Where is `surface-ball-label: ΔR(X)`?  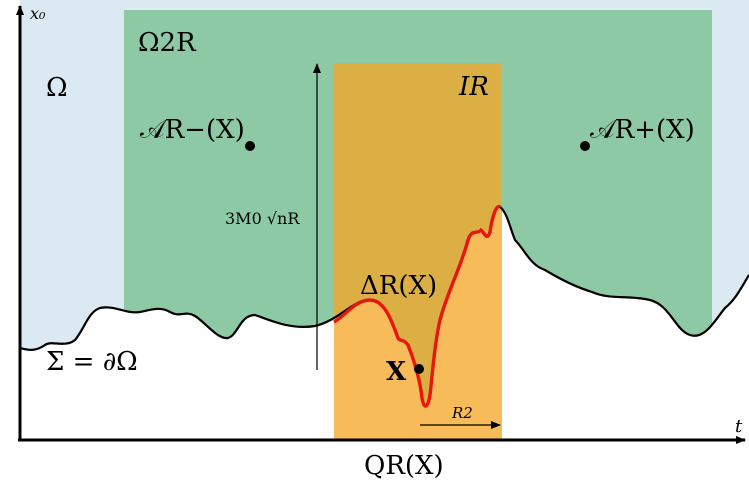 surface-ball-label: ΔR(X) is located at coordinates (398, 286).